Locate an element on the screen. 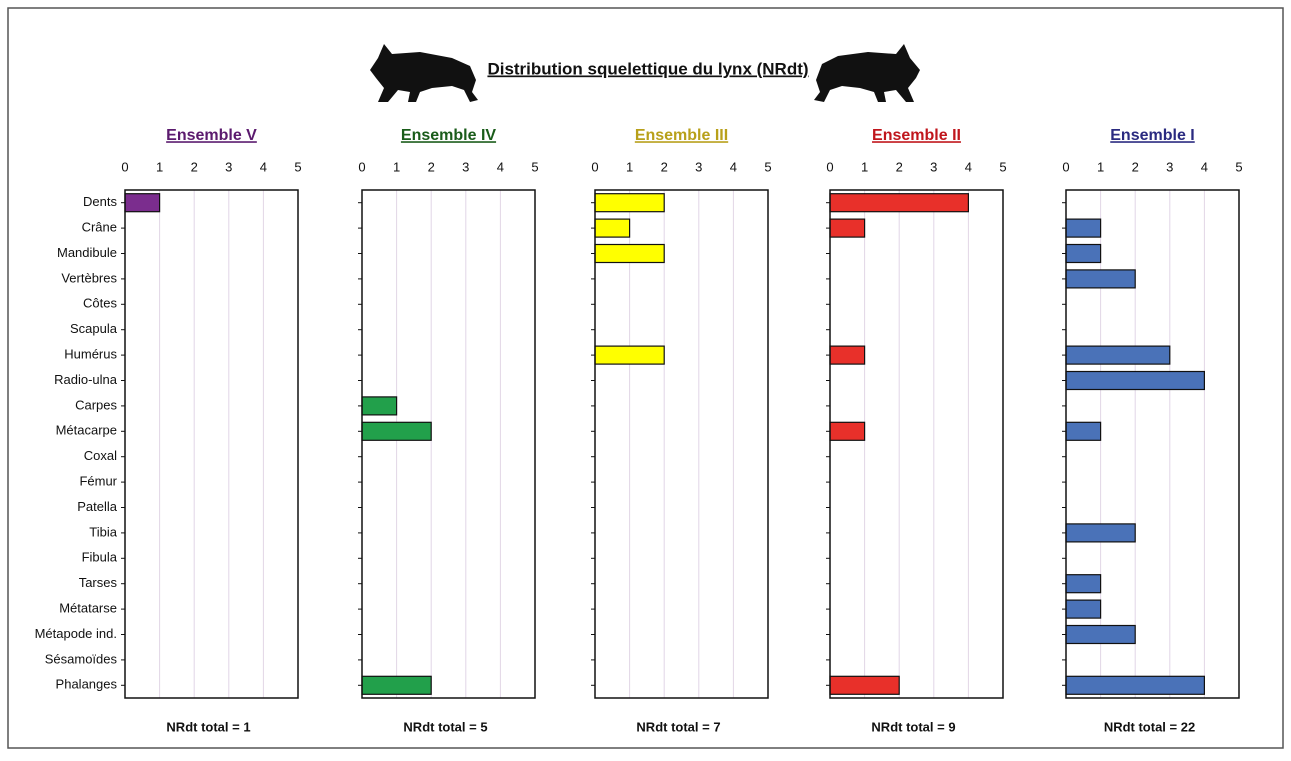  lynx-left is located at coordinates (424, 73).